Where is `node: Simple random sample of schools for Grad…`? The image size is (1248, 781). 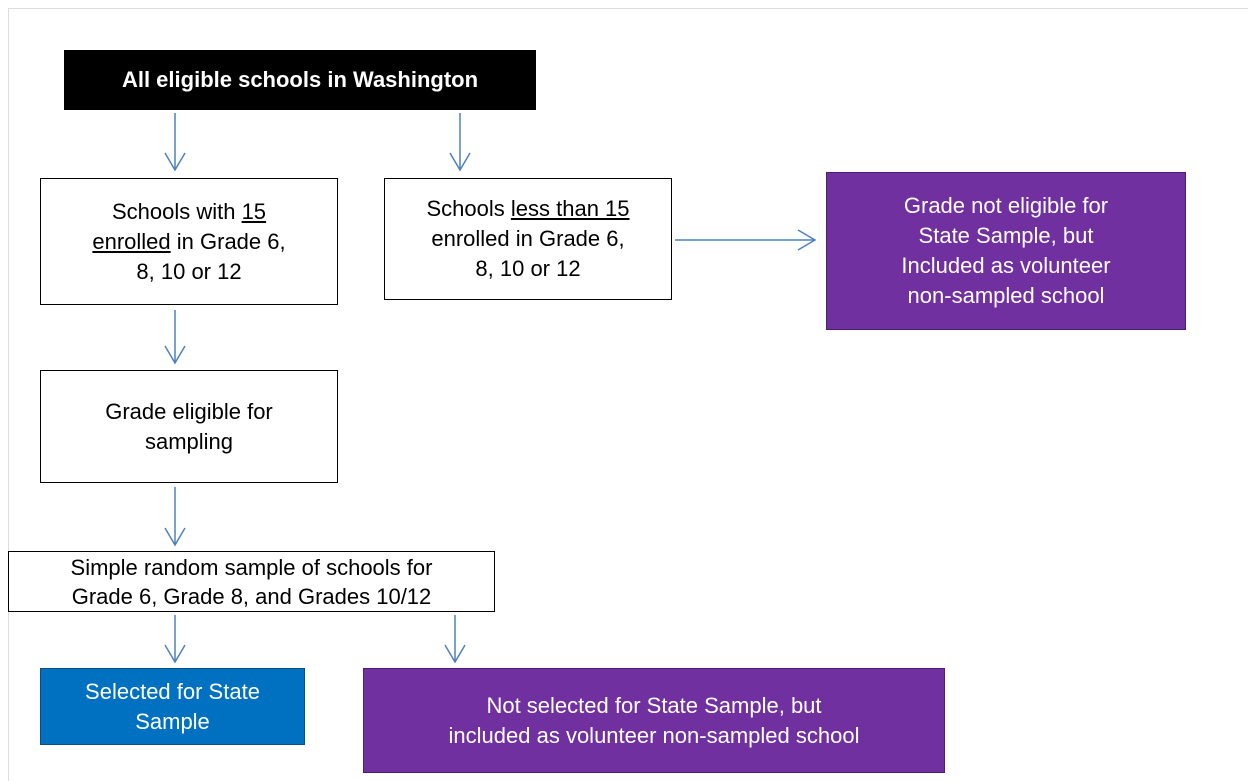
node: Simple random sample of schools for Grad… is located at coordinates (251, 581).